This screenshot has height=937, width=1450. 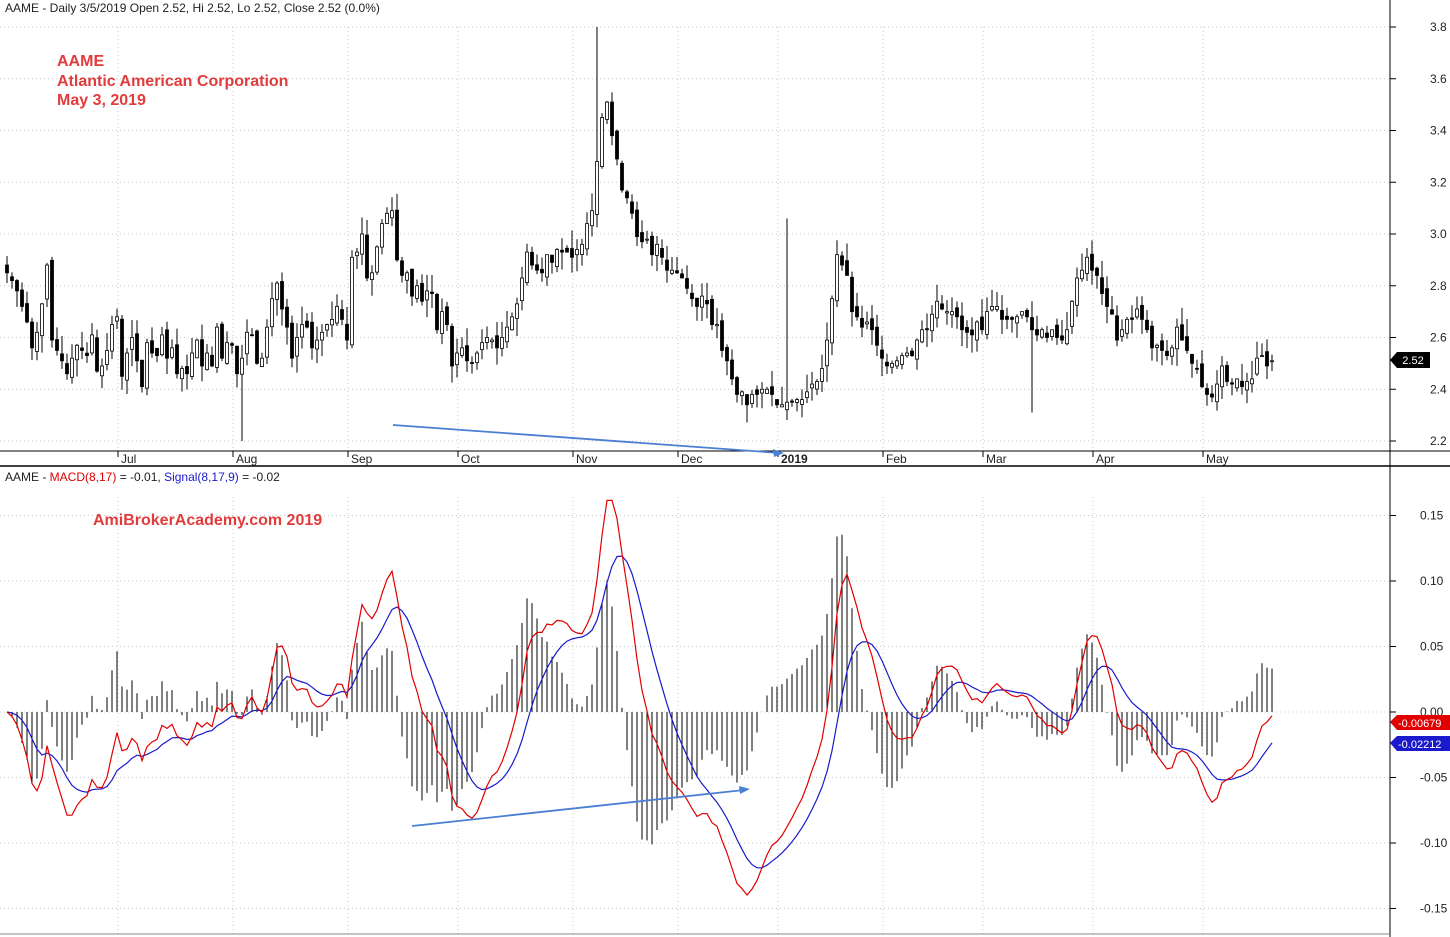 I want to click on price-trendline, so click(x=586, y=439).